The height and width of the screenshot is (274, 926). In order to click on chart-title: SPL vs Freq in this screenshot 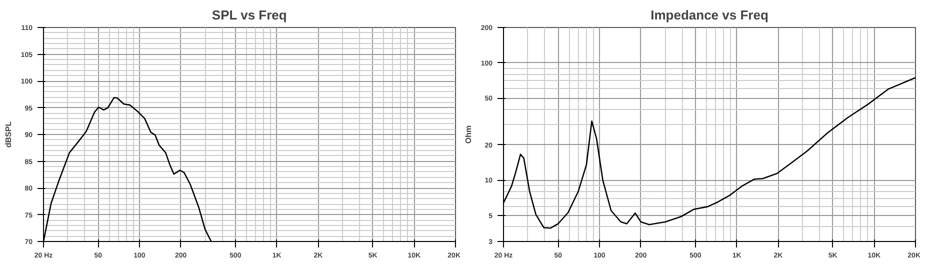, I will do `click(249, 15)`.